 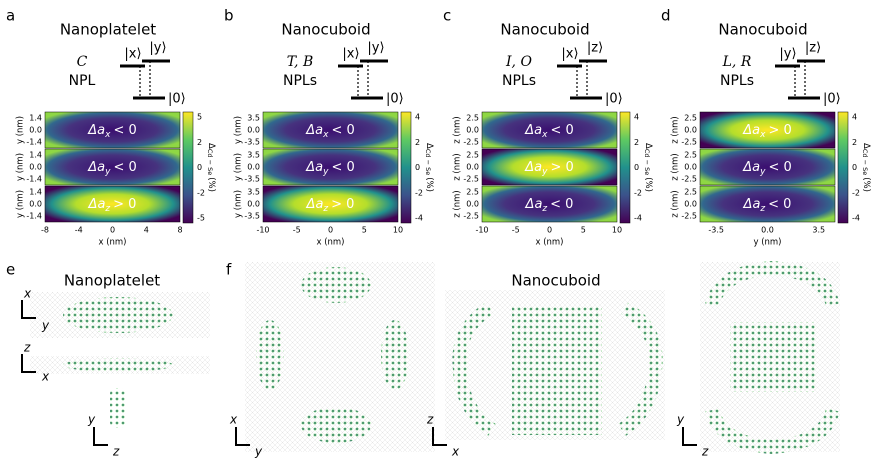 What do you see at coordinates (34, 142) in the screenshot?
I see `y-tick-label: -1.4` at bounding box center [34, 142].